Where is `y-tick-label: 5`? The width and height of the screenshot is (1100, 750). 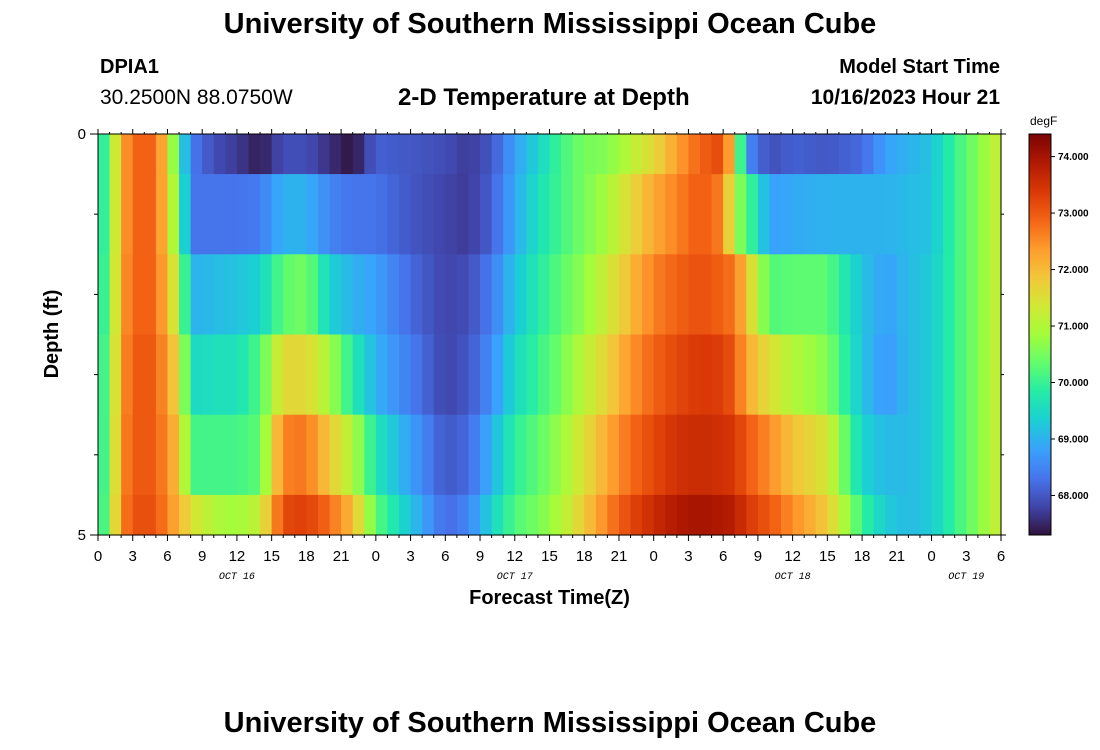
y-tick-label: 5 is located at coordinates (82, 535).